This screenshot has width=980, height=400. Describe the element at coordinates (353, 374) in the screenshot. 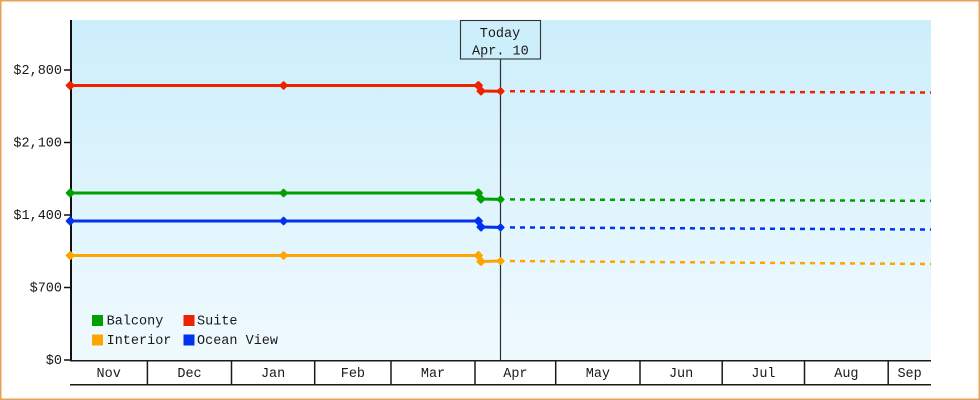

I see `svg-text: Feb` at that location.